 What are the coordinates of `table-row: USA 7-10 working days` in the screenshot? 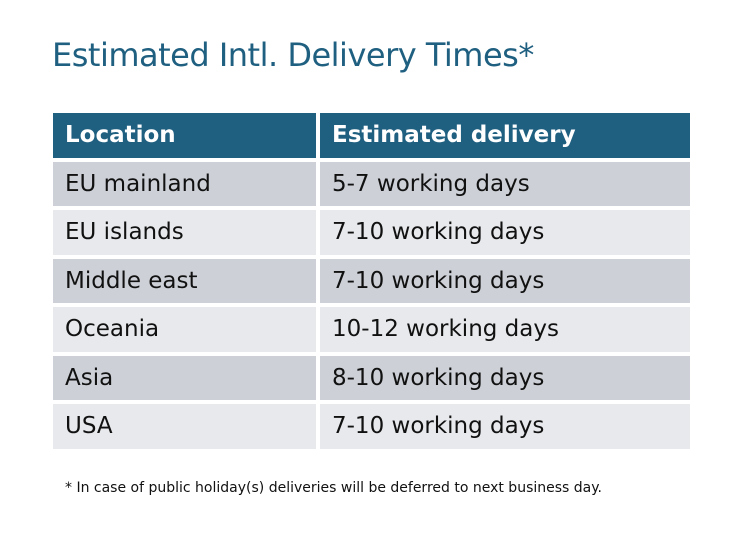 It's located at (371, 426).